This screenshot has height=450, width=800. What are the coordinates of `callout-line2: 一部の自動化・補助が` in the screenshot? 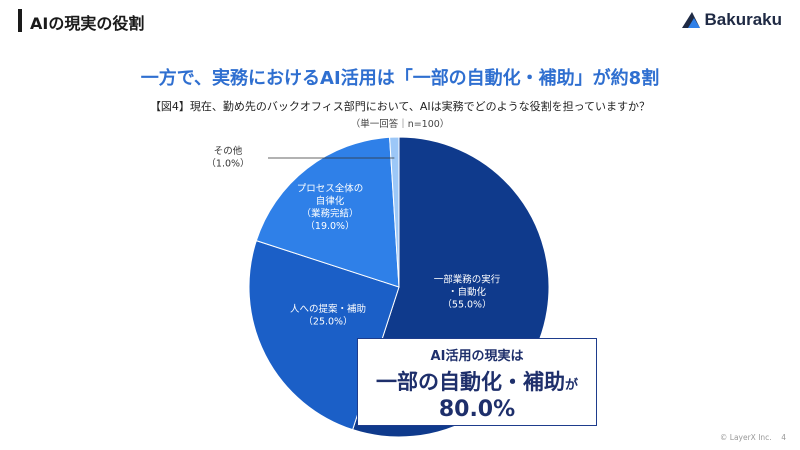 It's located at (477, 381).